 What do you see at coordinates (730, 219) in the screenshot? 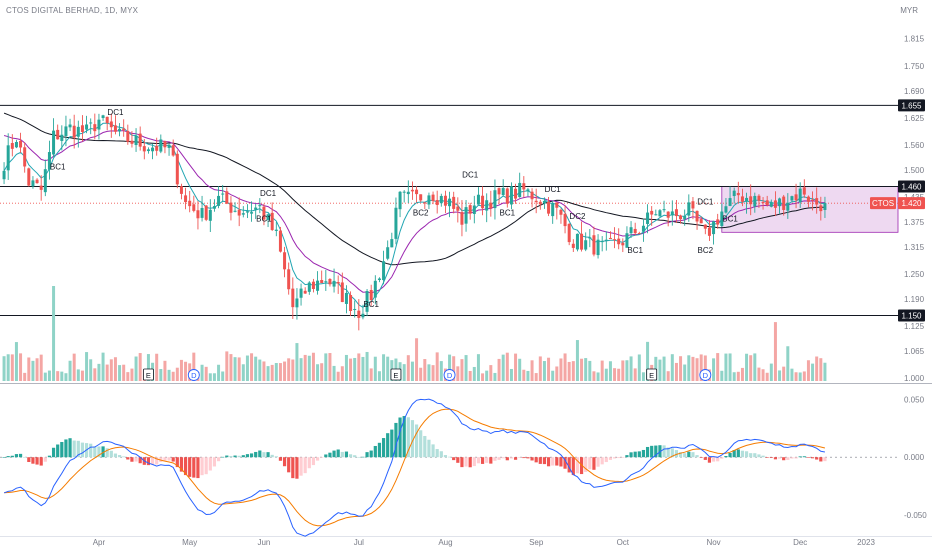
I see `signal-label: BC1` at bounding box center [730, 219].